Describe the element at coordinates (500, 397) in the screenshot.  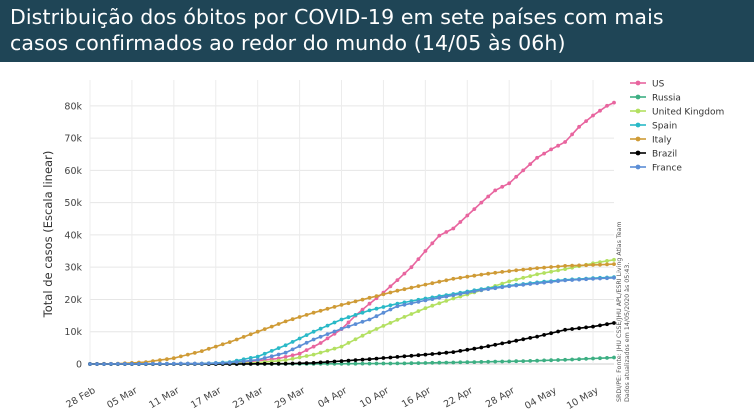
I see `x-tick-label: 28 Apr` at that location.